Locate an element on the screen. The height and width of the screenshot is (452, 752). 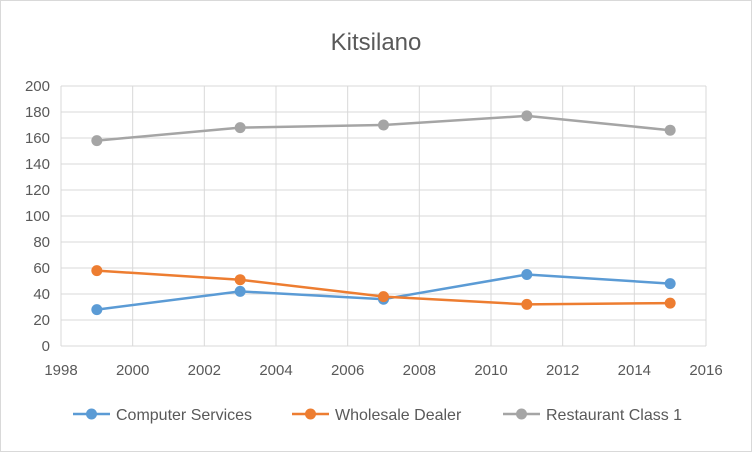
y-tick-label: 160 is located at coordinates (37, 138).